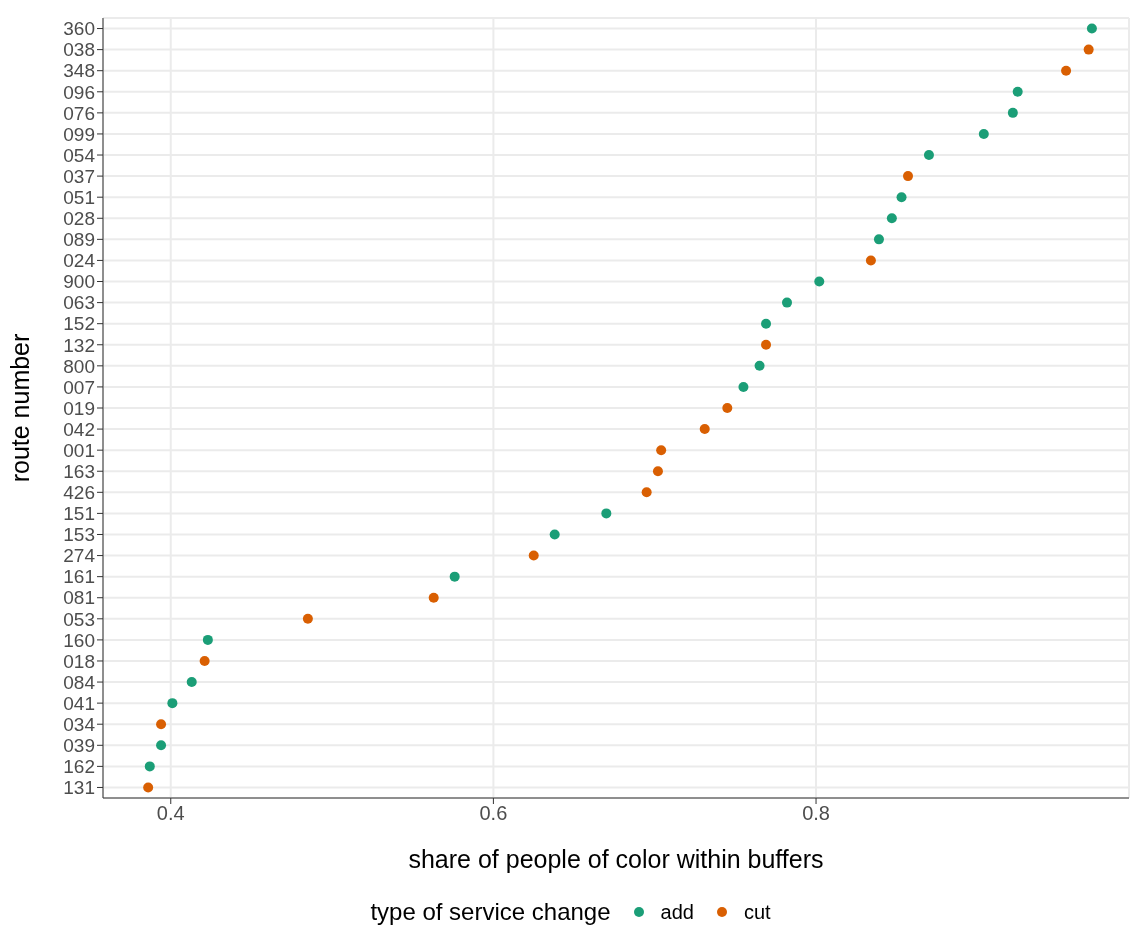 The image size is (1141, 941). Describe the element at coordinates (79, 746) in the screenshot. I see `y-tick-label: 039` at that location.